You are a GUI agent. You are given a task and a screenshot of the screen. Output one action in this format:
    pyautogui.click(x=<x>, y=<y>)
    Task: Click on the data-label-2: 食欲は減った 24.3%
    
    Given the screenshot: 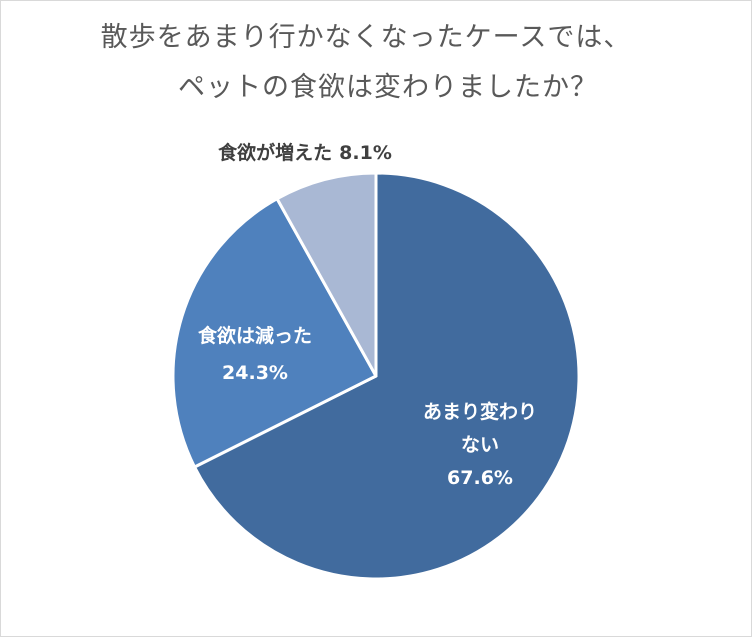 What is the action you would take?
    pyautogui.click(x=255, y=354)
    